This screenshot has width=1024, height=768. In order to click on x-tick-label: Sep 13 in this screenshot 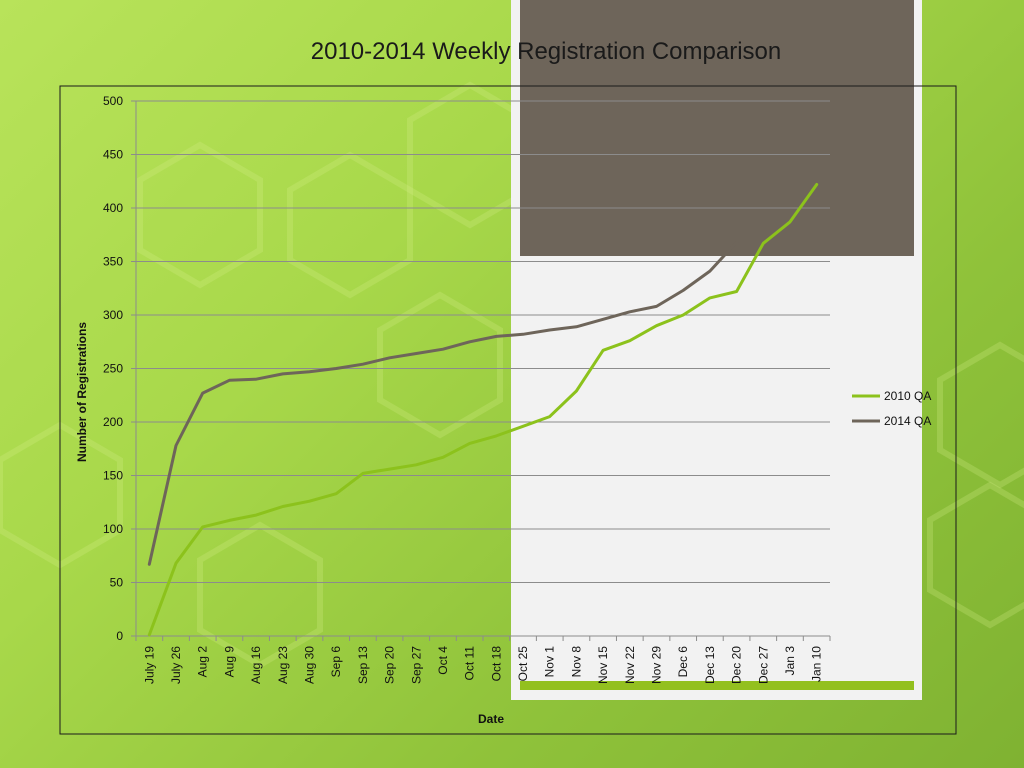, I will do `click(363, 665)`.